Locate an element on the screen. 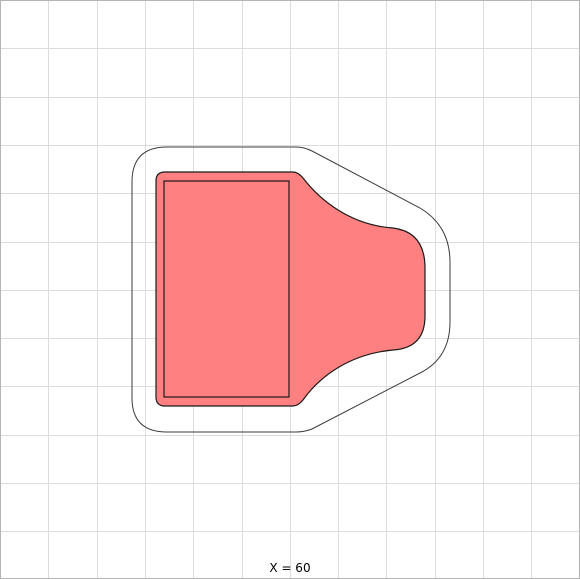  x-value-readout: X = 60 is located at coordinates (290, 568).